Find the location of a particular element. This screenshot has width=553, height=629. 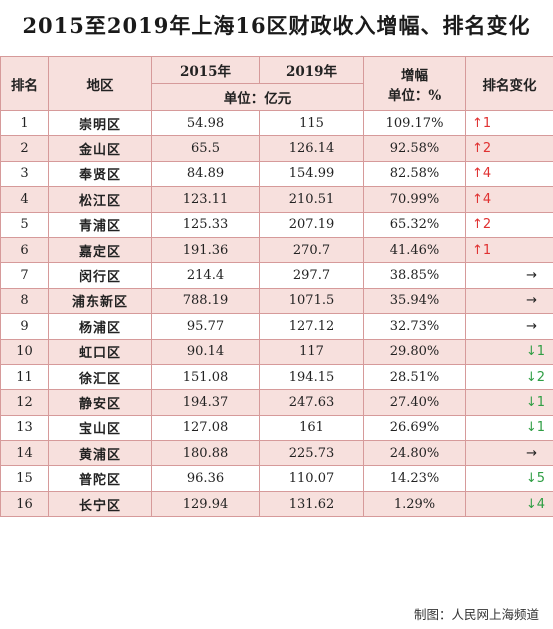

table-row: 9 杨浦区 95.77 127.12 32.73% → is located at coordinates (276, 326).